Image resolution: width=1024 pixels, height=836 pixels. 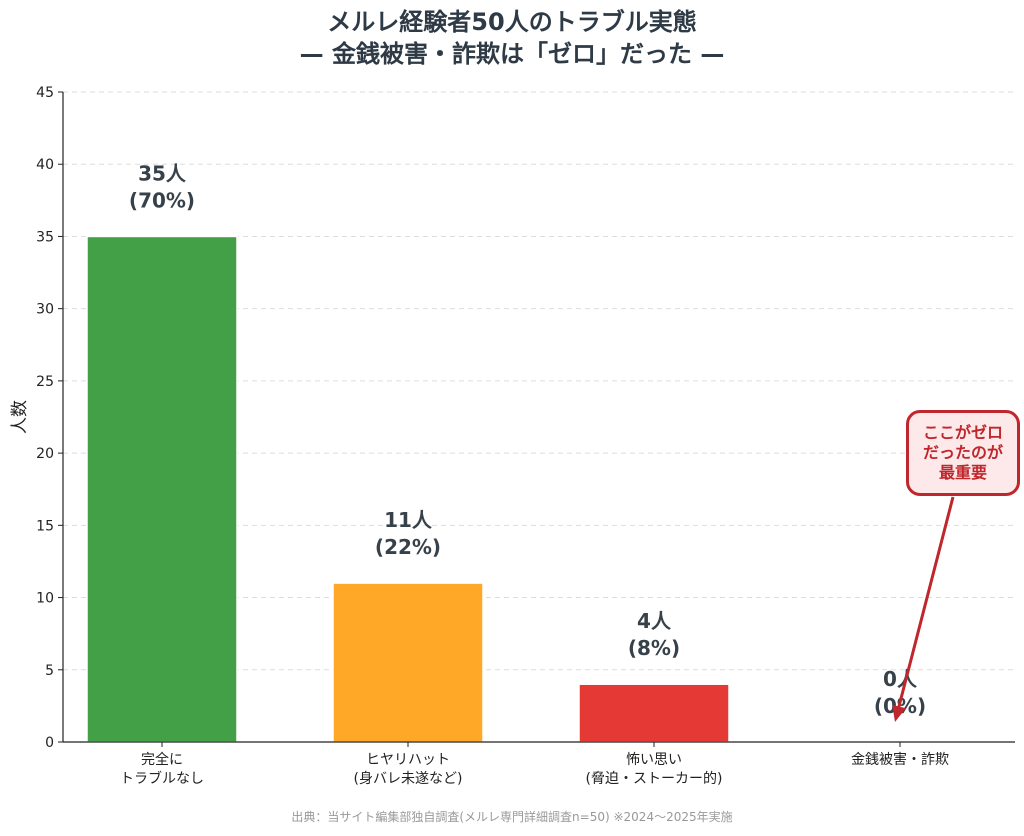 I want to click on x-tick-label: ヒヤリハット, so click(x=408, y=760).